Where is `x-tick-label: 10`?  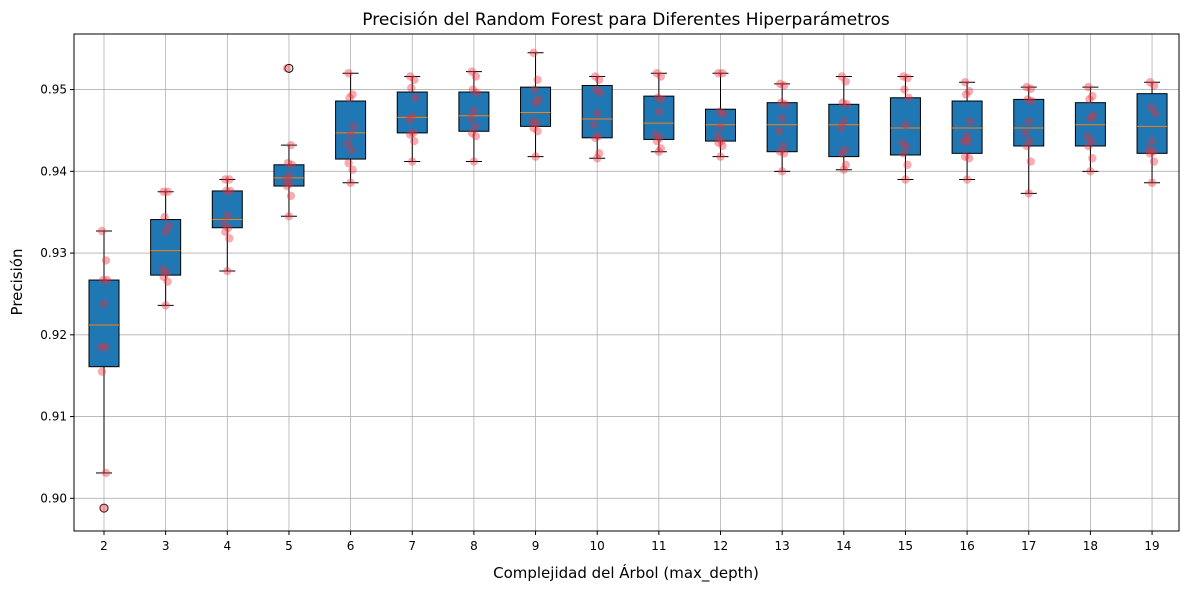 x-tick-label: 10 is located at coordinates (597, 546).